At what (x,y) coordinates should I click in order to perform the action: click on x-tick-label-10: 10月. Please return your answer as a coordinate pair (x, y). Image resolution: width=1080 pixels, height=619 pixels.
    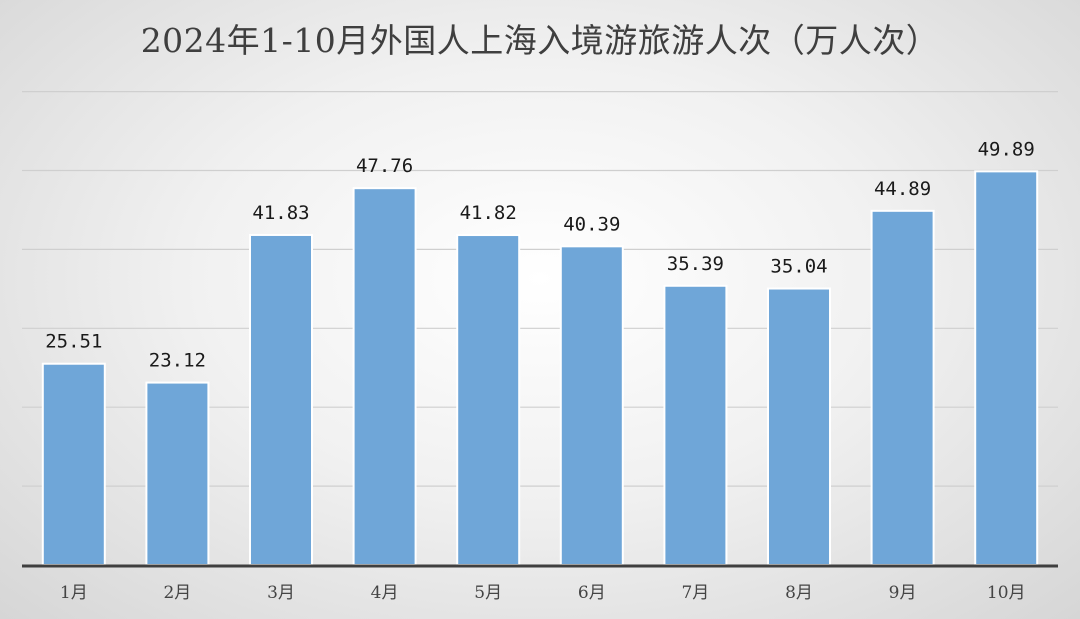
    Looking at the image, I should click on (1006, 593).